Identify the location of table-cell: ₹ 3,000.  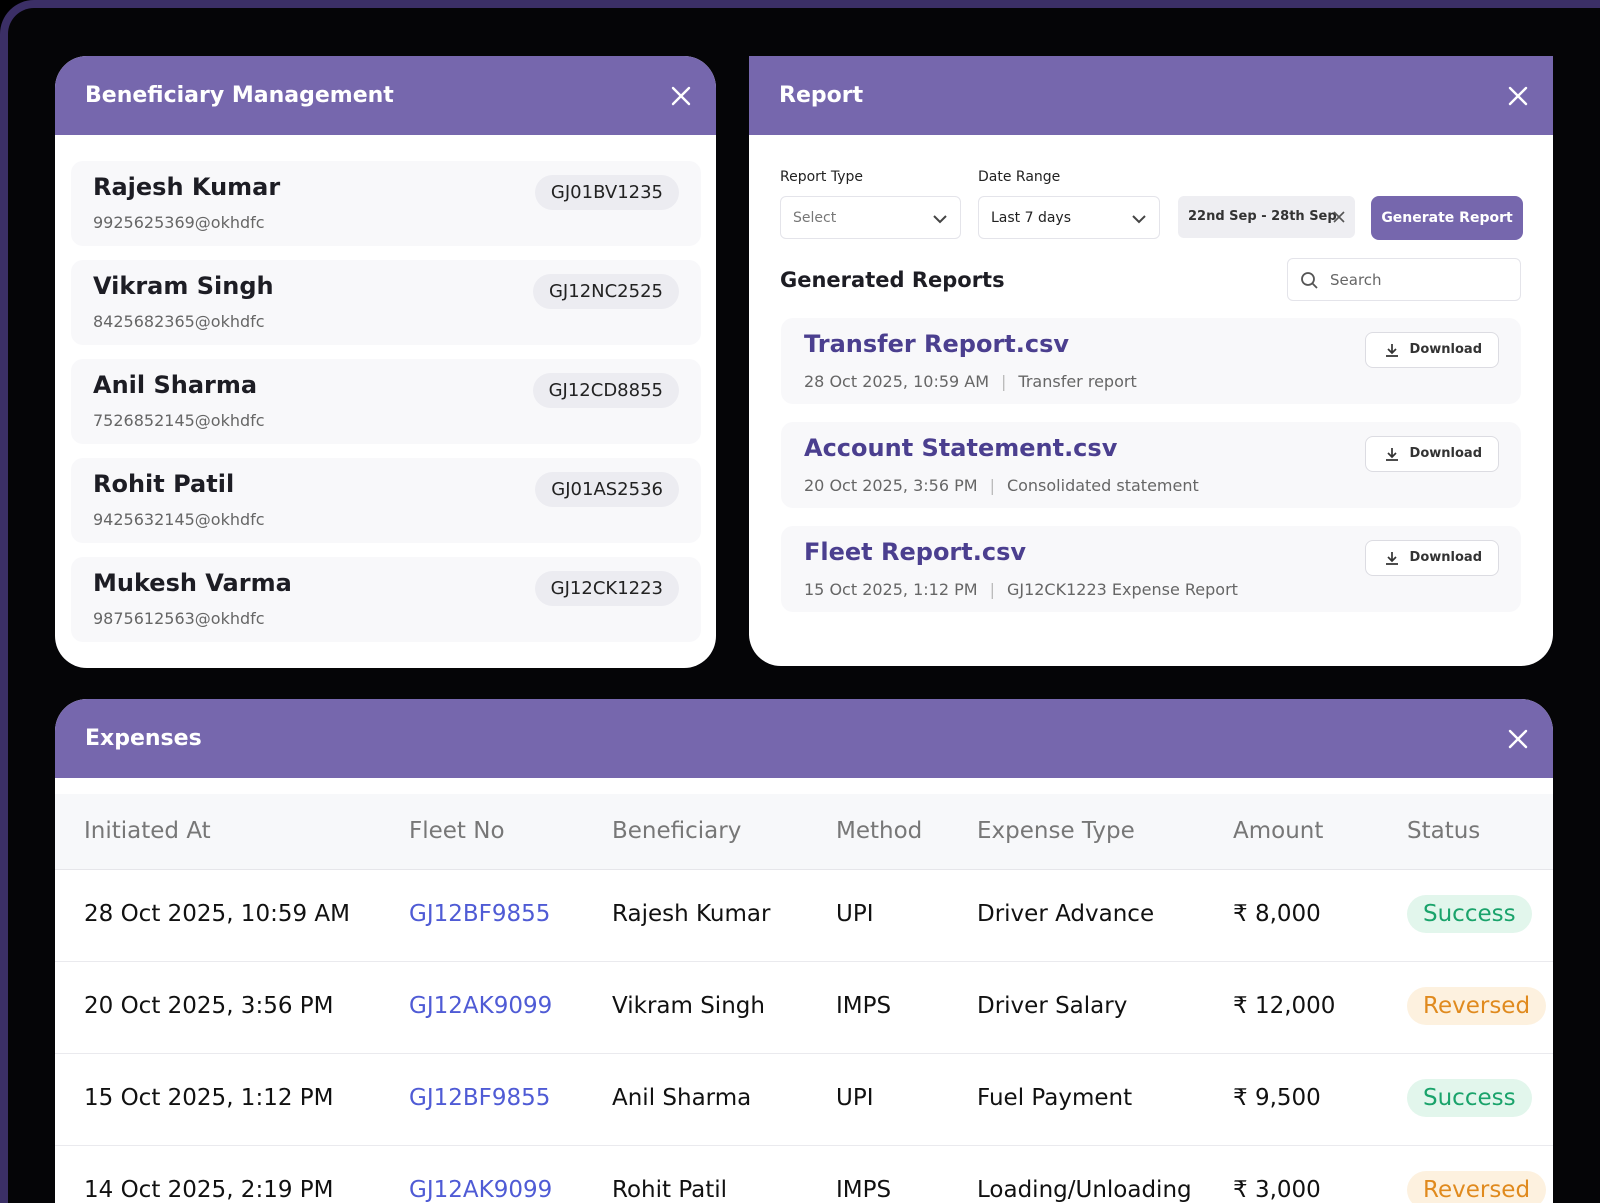
(1277, 1190).